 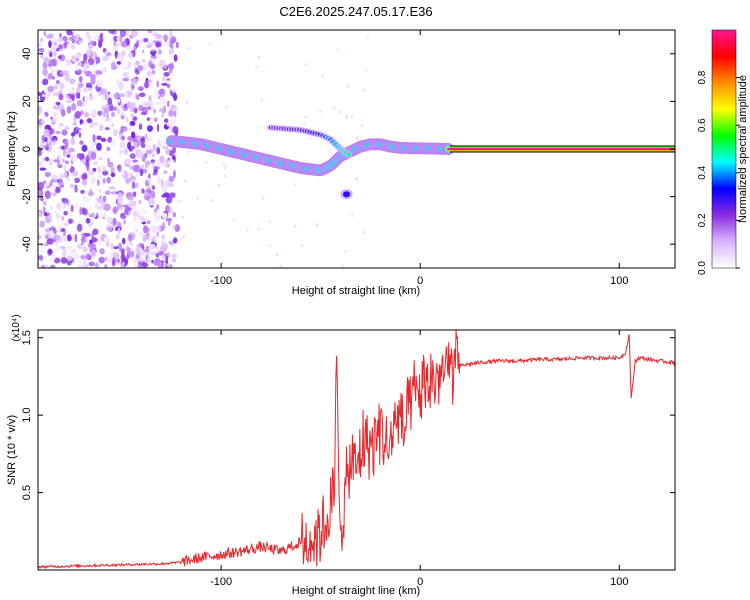 What do you see at coordinates (619, 582) in the screenshot?
I see `x-tick-label: 100` at bounding box center [619, 582].